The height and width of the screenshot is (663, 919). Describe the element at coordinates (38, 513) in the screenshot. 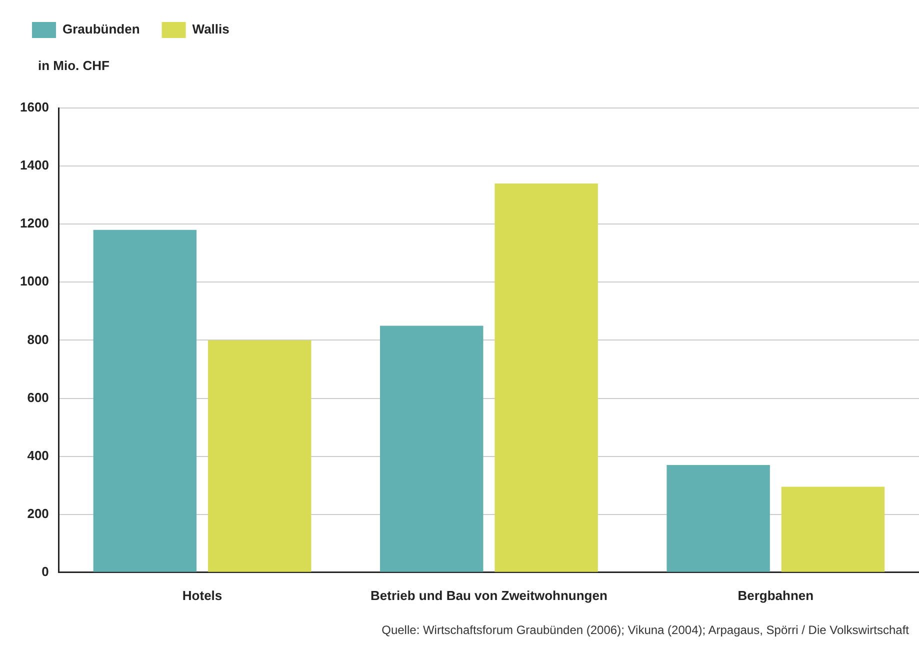

I see `y-tick-label: 200` at that location.